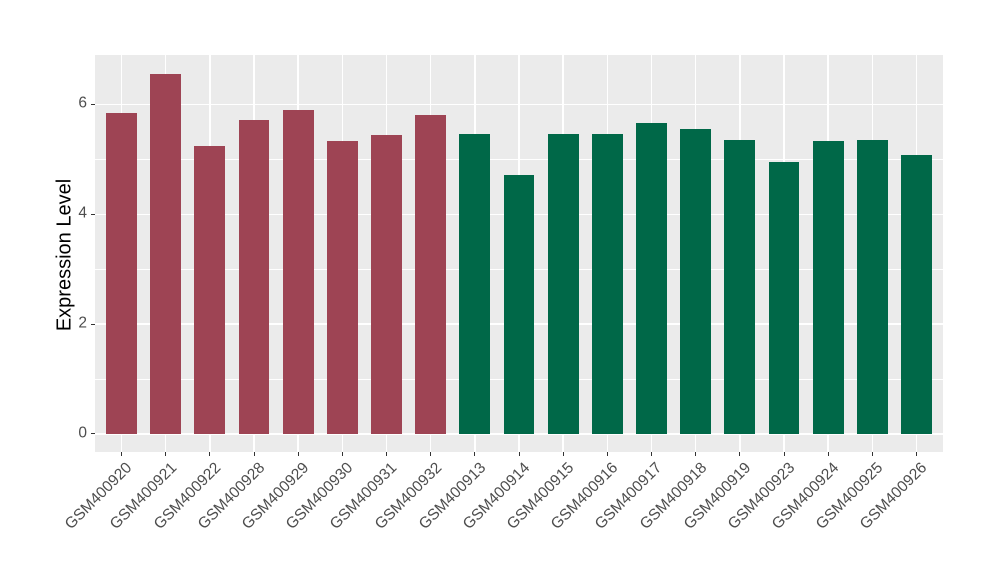 Image resolution: width=1000 pixels, height=580 pixels. What do you see at coordinates (254, 276) in the screenshot?
I see `bar-GSM400928` at bounding box center [254, 276].